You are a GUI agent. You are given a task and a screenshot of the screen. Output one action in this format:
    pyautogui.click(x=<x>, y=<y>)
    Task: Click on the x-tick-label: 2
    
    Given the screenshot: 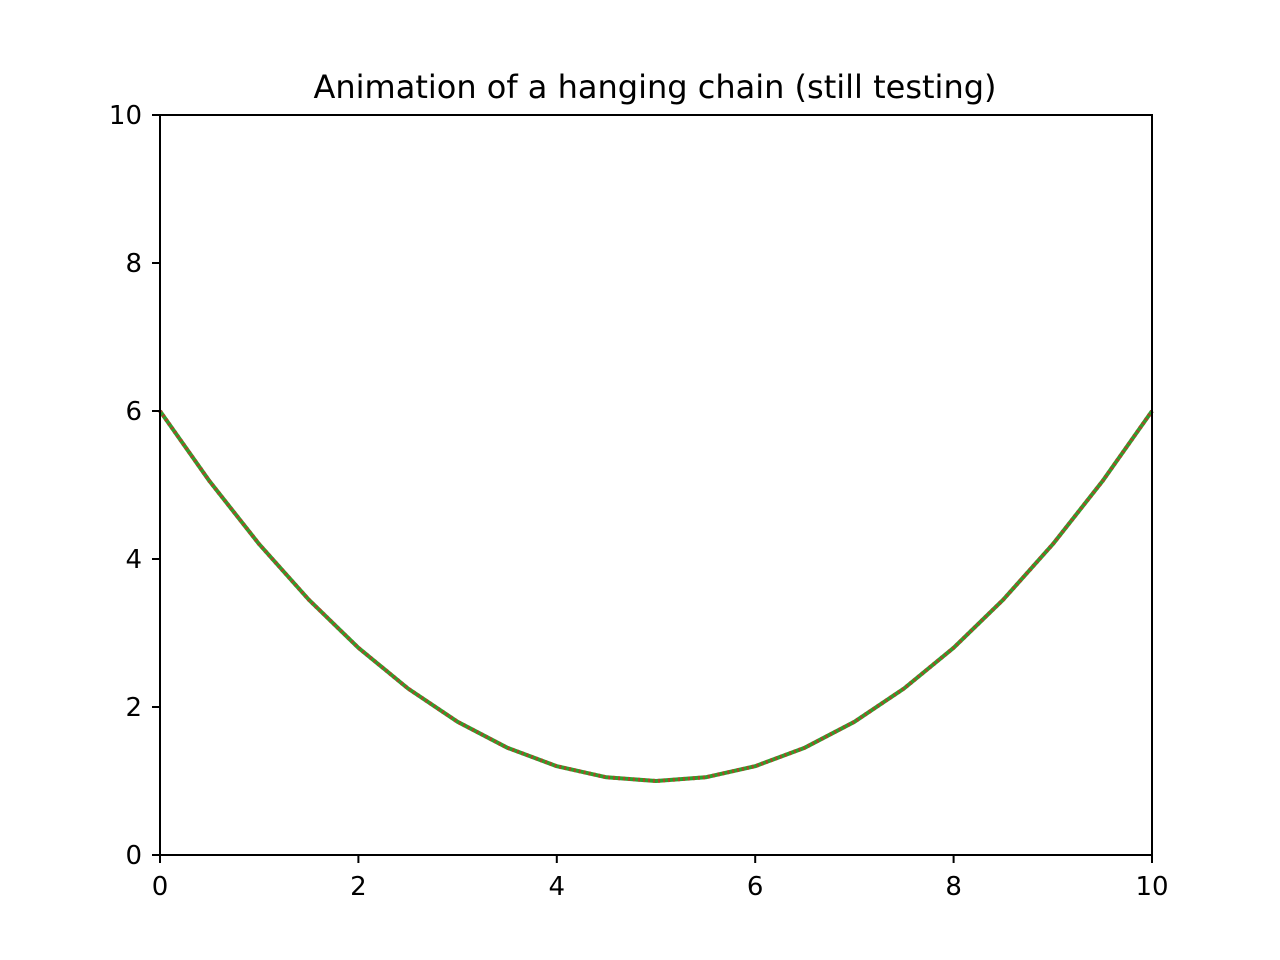 What is the action you would take?
    pyautogui.click(x=358, y=887)
    